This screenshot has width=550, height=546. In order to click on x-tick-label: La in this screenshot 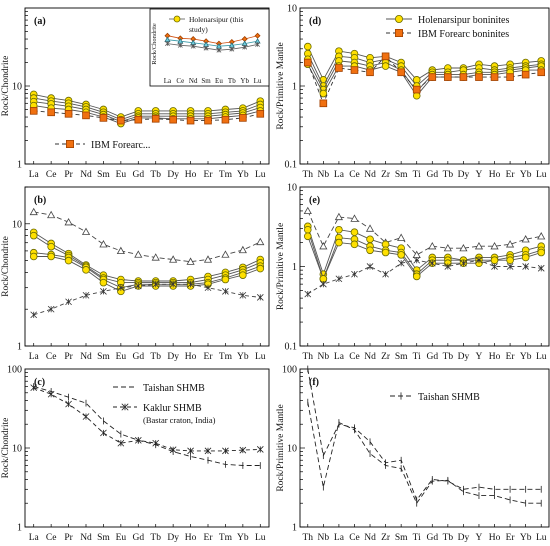, I will do `click(34, 175)`.